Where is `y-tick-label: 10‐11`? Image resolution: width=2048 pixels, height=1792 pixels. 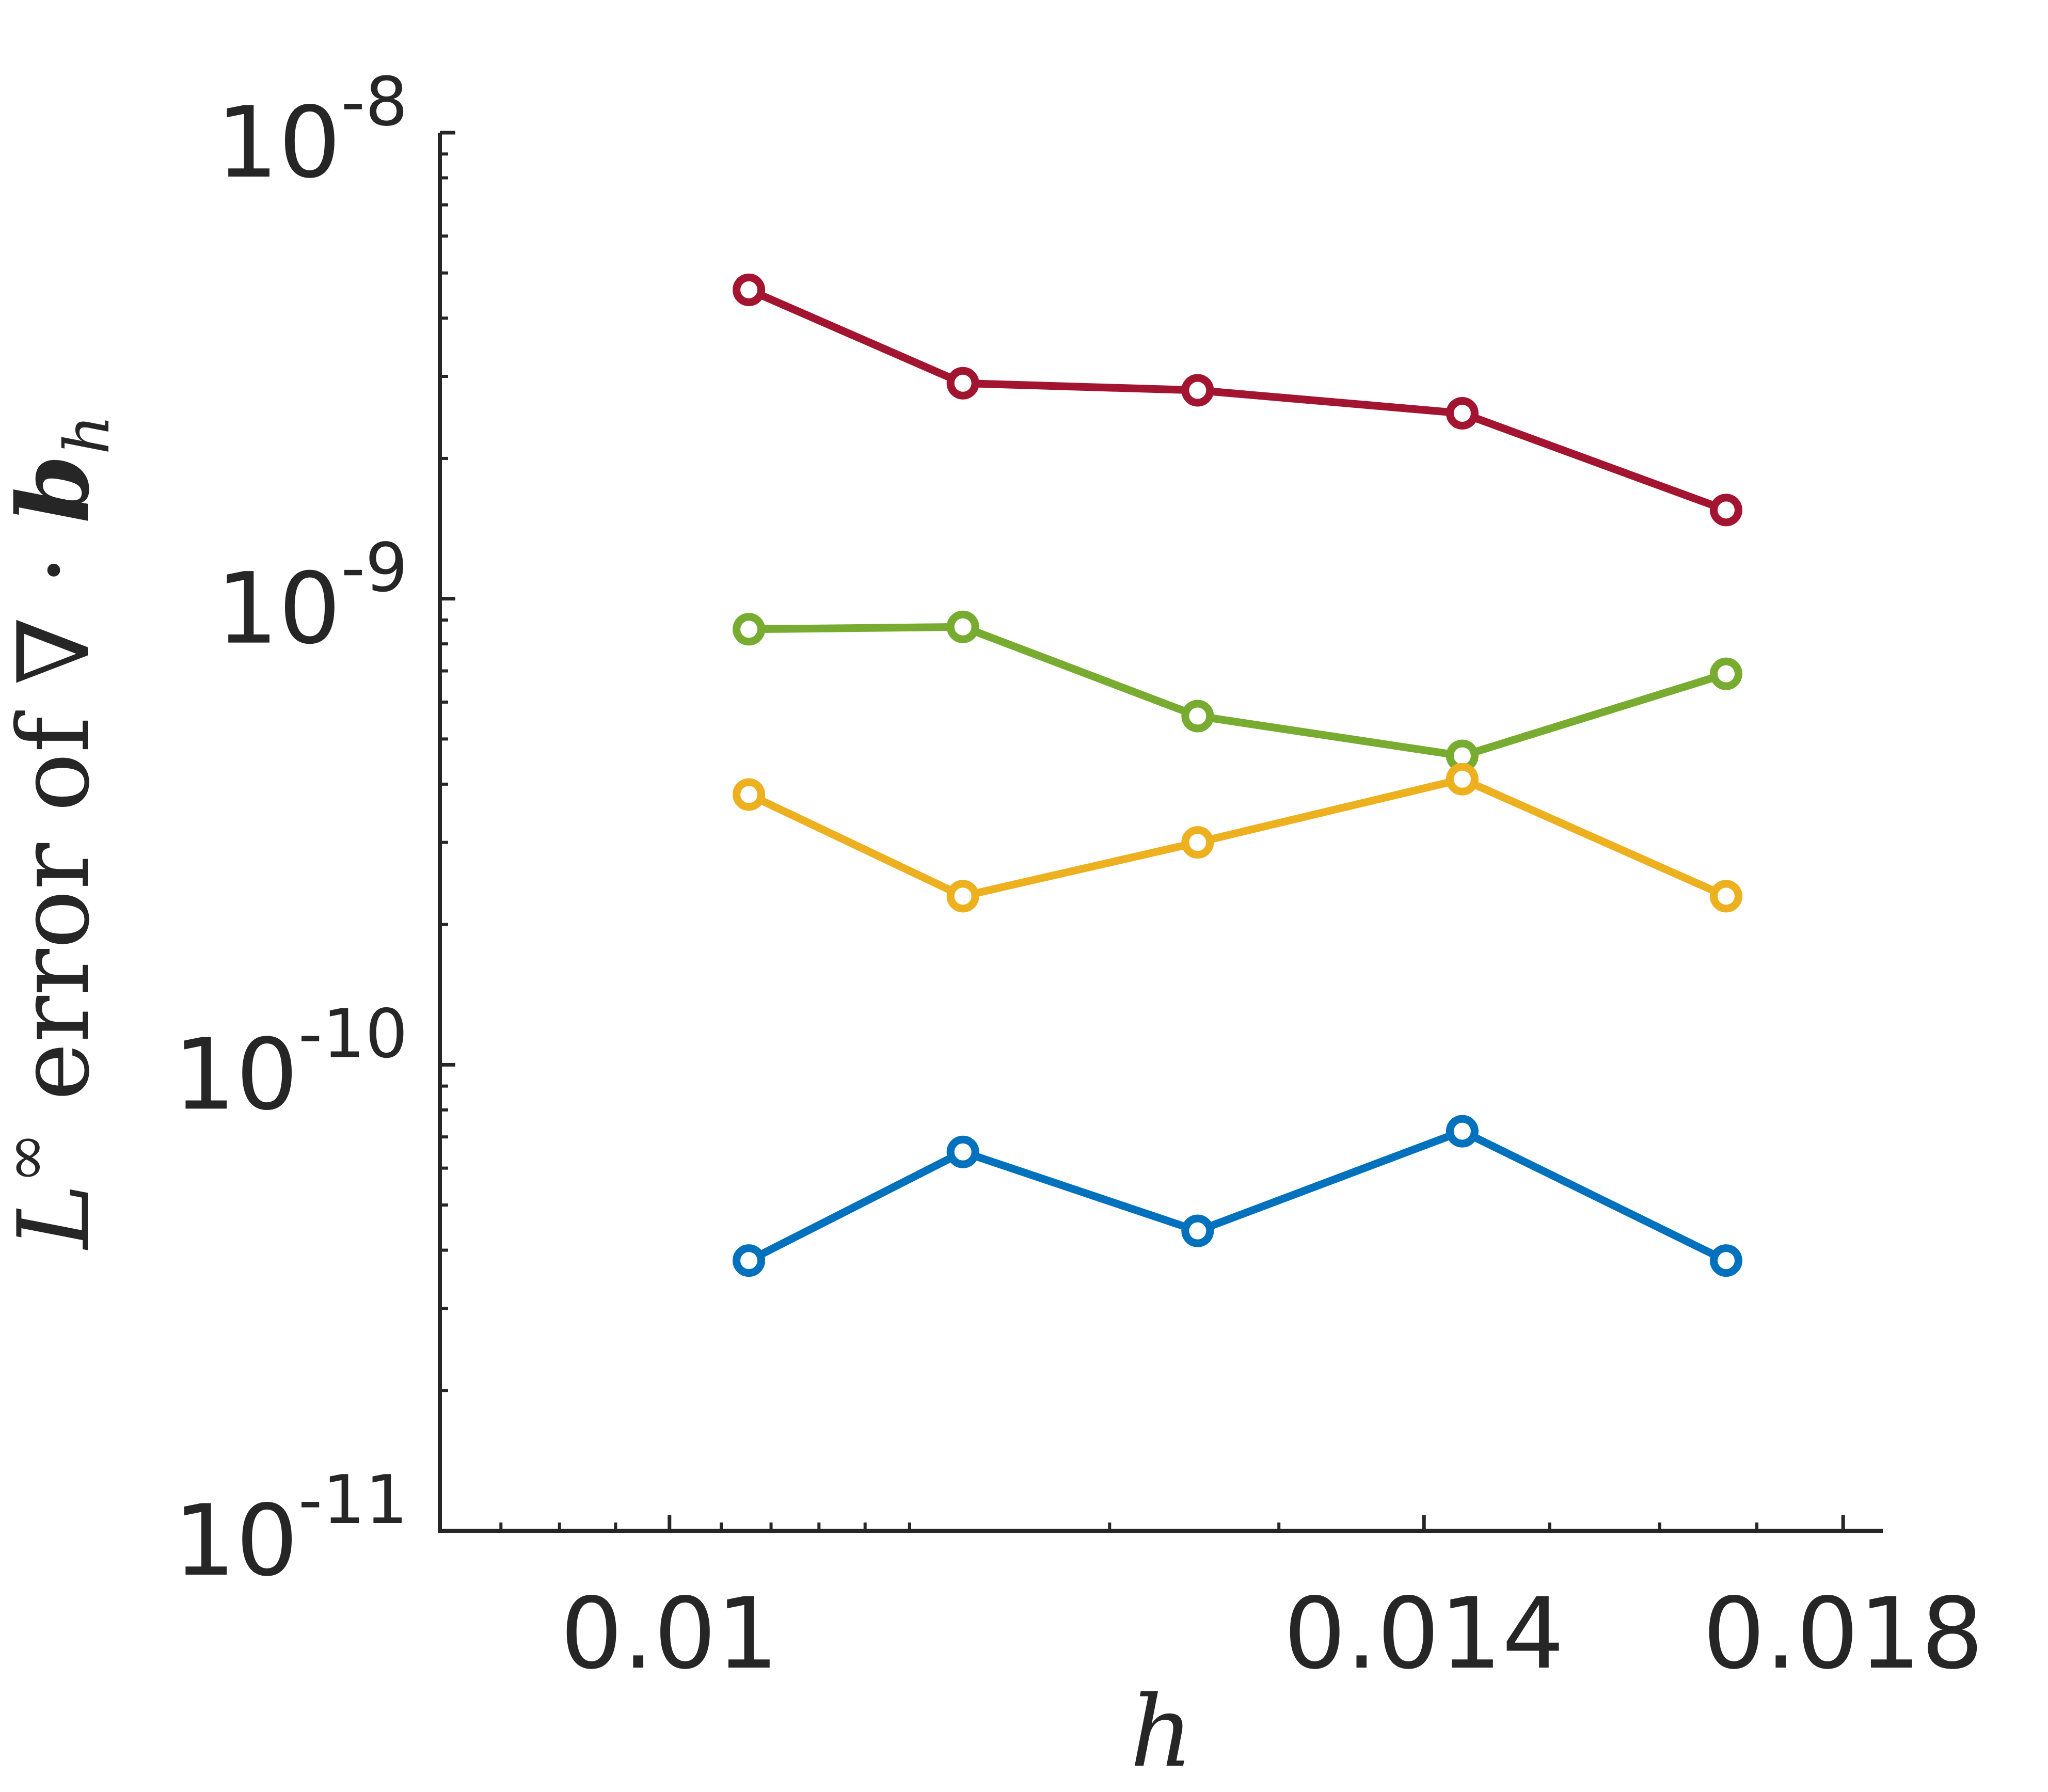 y-tick-label: 10‐11 is located at coordinates (290, 1529).